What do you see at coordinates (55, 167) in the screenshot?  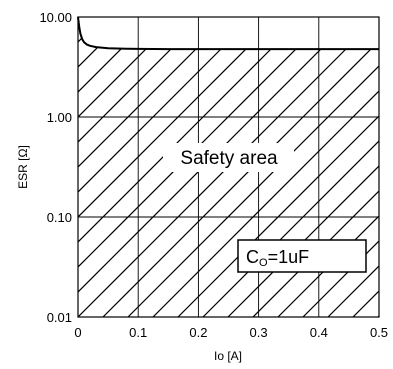 I see `y-tick-labels: 0.01 0.10 1.00 10.00` at bounding box center [55, 167].